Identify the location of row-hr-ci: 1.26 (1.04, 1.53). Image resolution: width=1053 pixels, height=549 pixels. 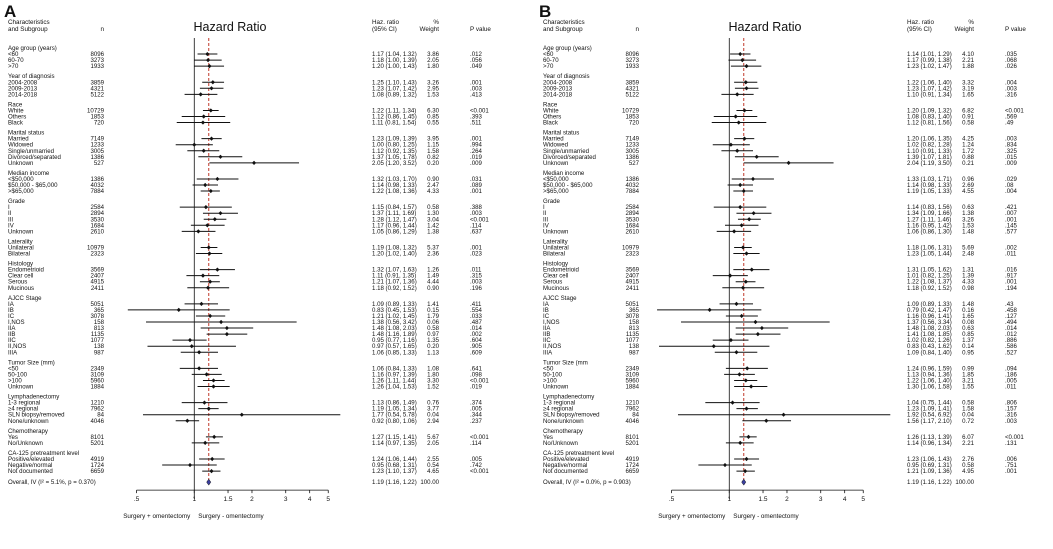
(394, 387).